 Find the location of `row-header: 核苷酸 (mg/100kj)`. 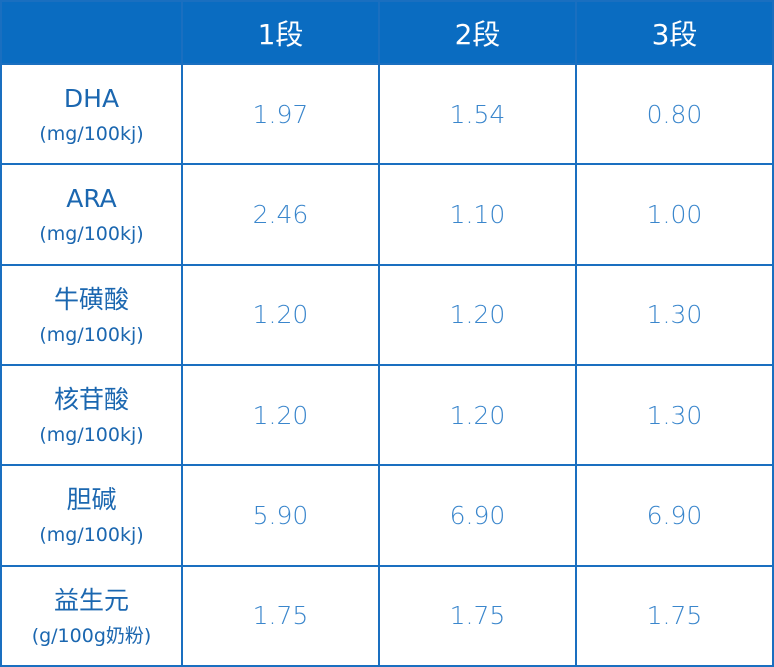

row-header: 核苷酸 (mg/100kj) is located at coordinates (91, 415).